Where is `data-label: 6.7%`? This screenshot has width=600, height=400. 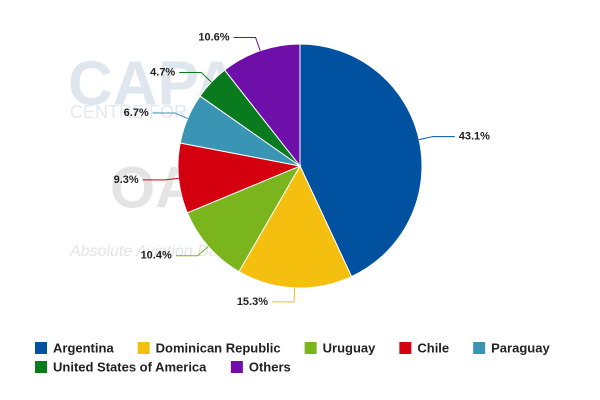
data-label: 6.7% is located at coordinates (136, 113).